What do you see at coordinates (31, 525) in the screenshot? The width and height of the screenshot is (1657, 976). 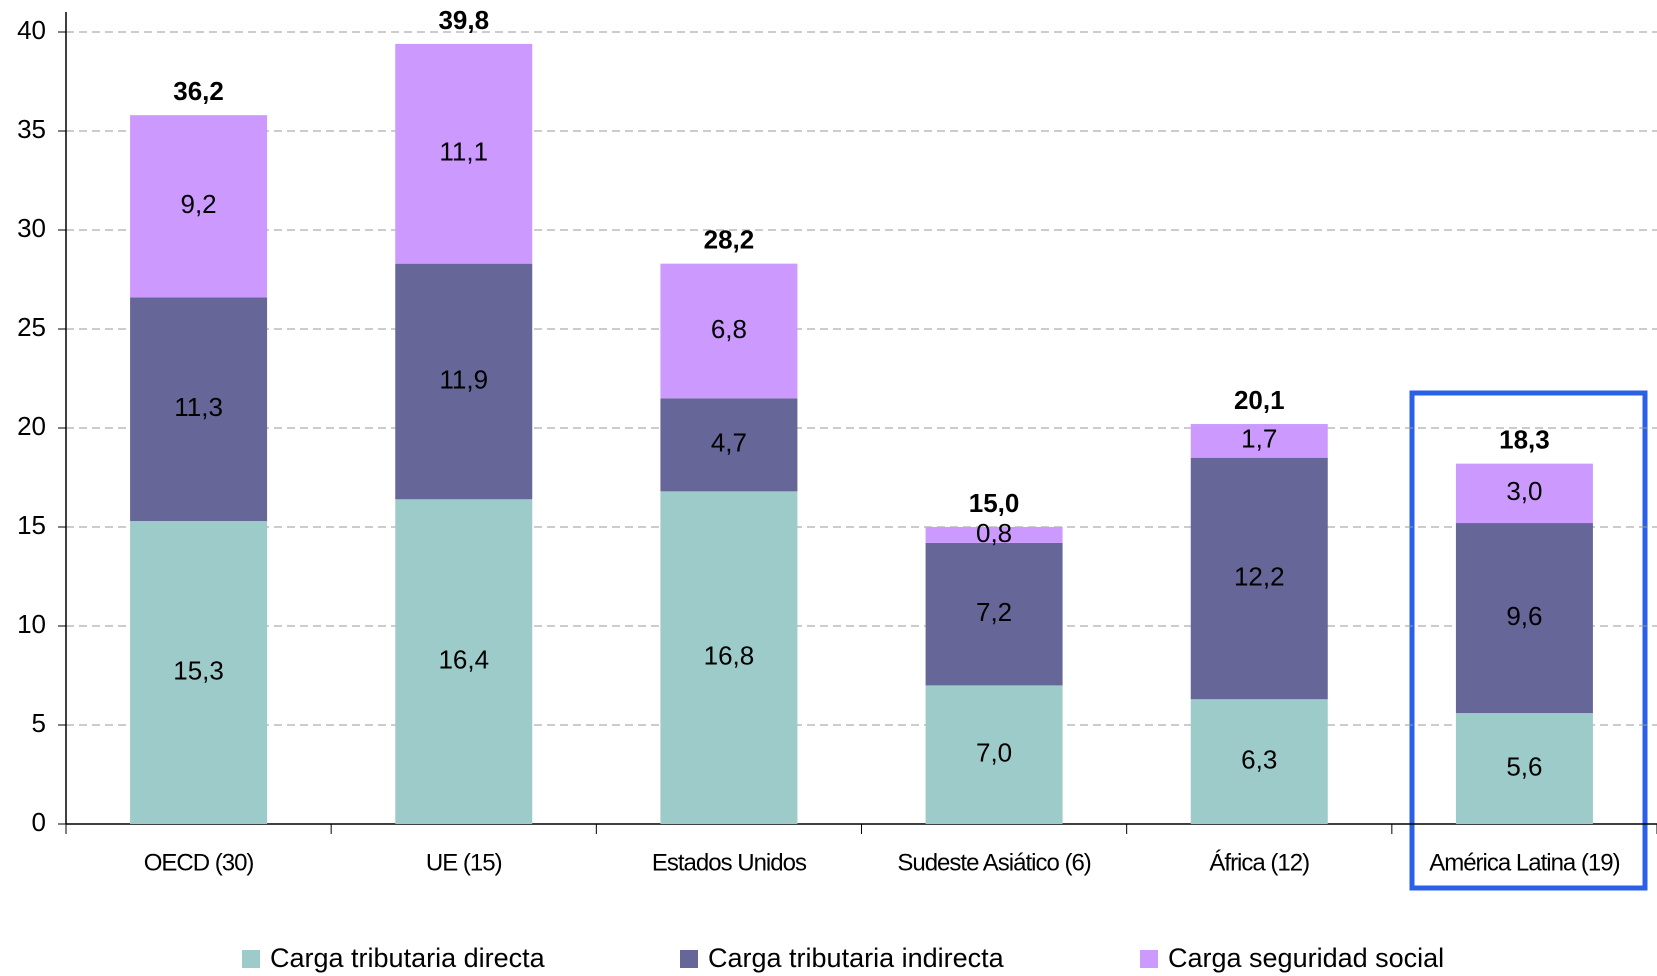 I see `y-tick-label: 15` at bounding box center [31, 525].